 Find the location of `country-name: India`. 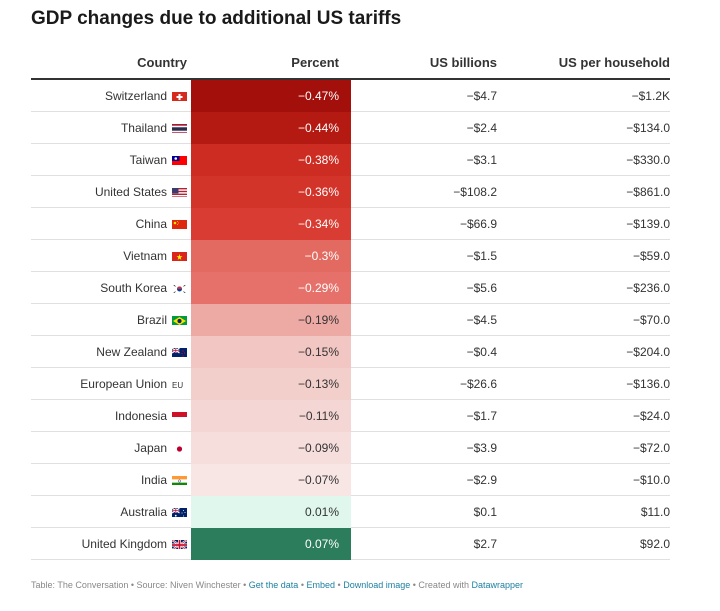

country-name: India is located at coordinates (153, 479).